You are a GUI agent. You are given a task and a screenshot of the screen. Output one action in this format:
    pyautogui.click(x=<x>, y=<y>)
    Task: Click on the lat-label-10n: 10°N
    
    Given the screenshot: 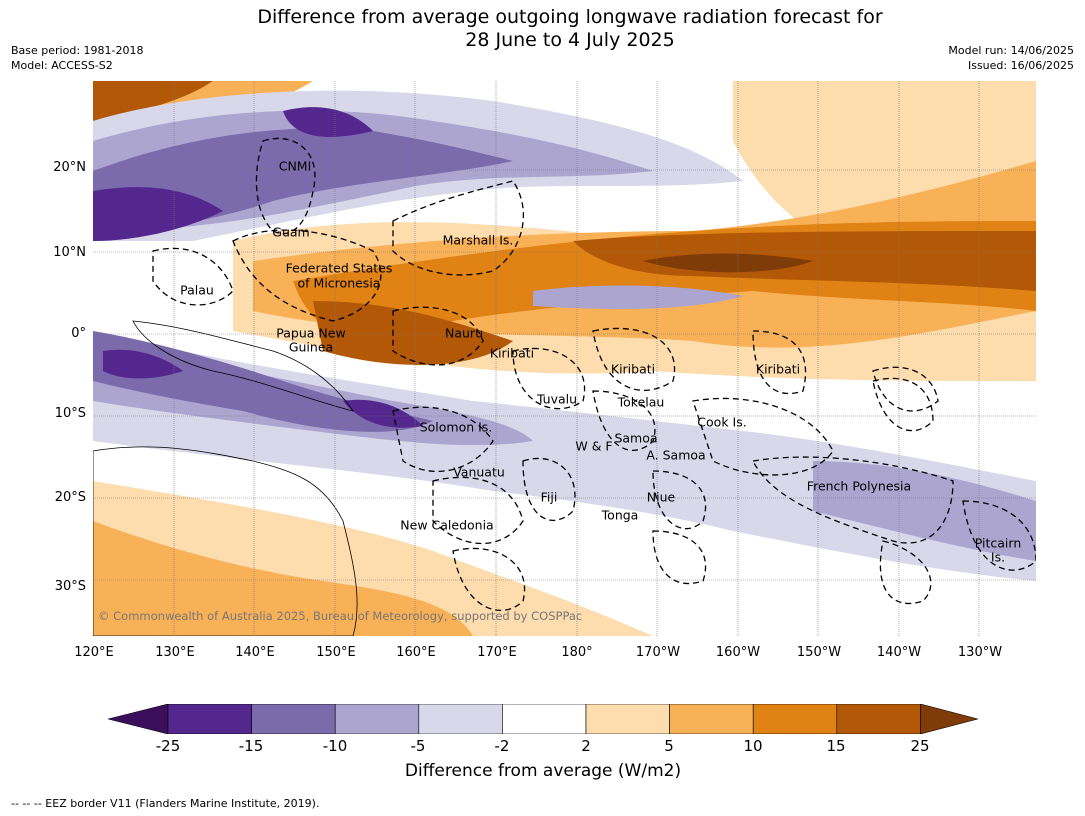 What is the action you would take?
    pyautogui.click(x=69, y=252)
    